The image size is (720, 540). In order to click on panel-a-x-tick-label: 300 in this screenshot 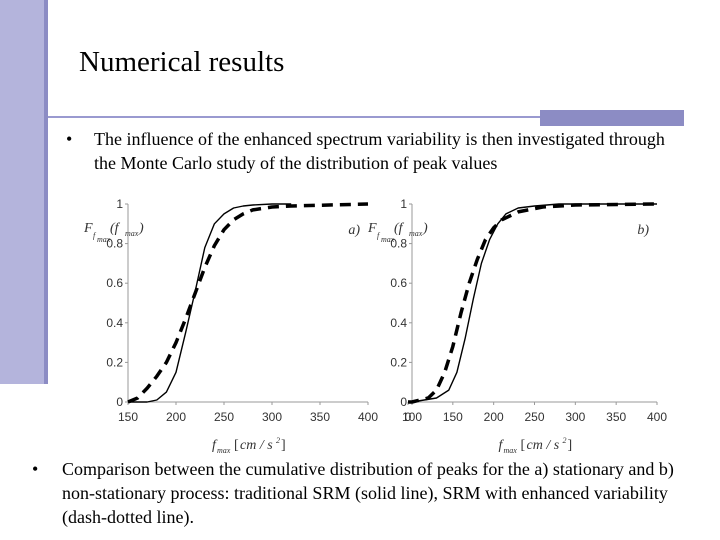, I will do `click(272, 417)`.